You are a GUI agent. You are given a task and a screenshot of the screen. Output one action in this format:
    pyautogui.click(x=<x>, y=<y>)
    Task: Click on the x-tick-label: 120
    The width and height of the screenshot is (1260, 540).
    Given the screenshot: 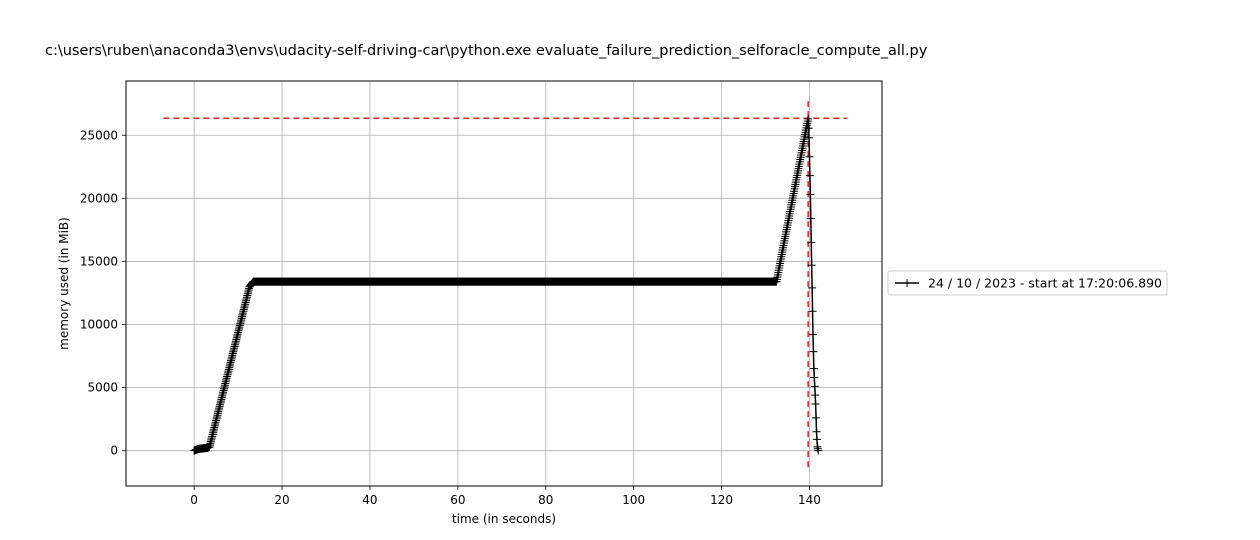 What is the action you would take?
    pyautogui.click(x=721, y=500)
    